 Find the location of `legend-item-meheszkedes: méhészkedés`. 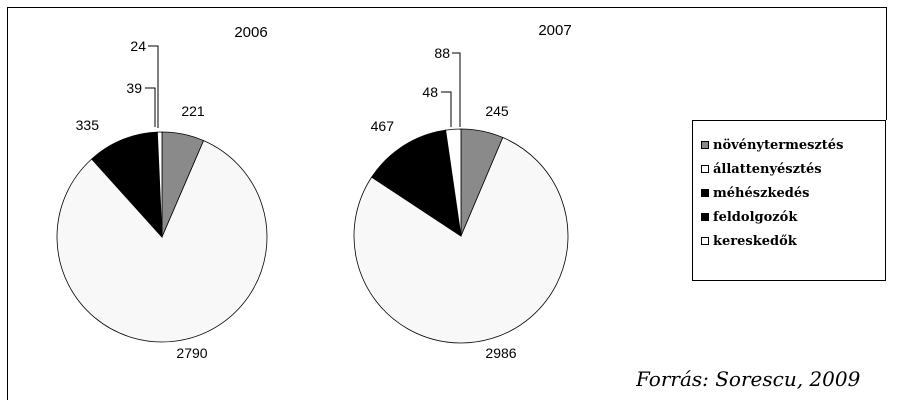

legend-item-meheszkedes: méhészkedés is located at coordinates (793, 193).